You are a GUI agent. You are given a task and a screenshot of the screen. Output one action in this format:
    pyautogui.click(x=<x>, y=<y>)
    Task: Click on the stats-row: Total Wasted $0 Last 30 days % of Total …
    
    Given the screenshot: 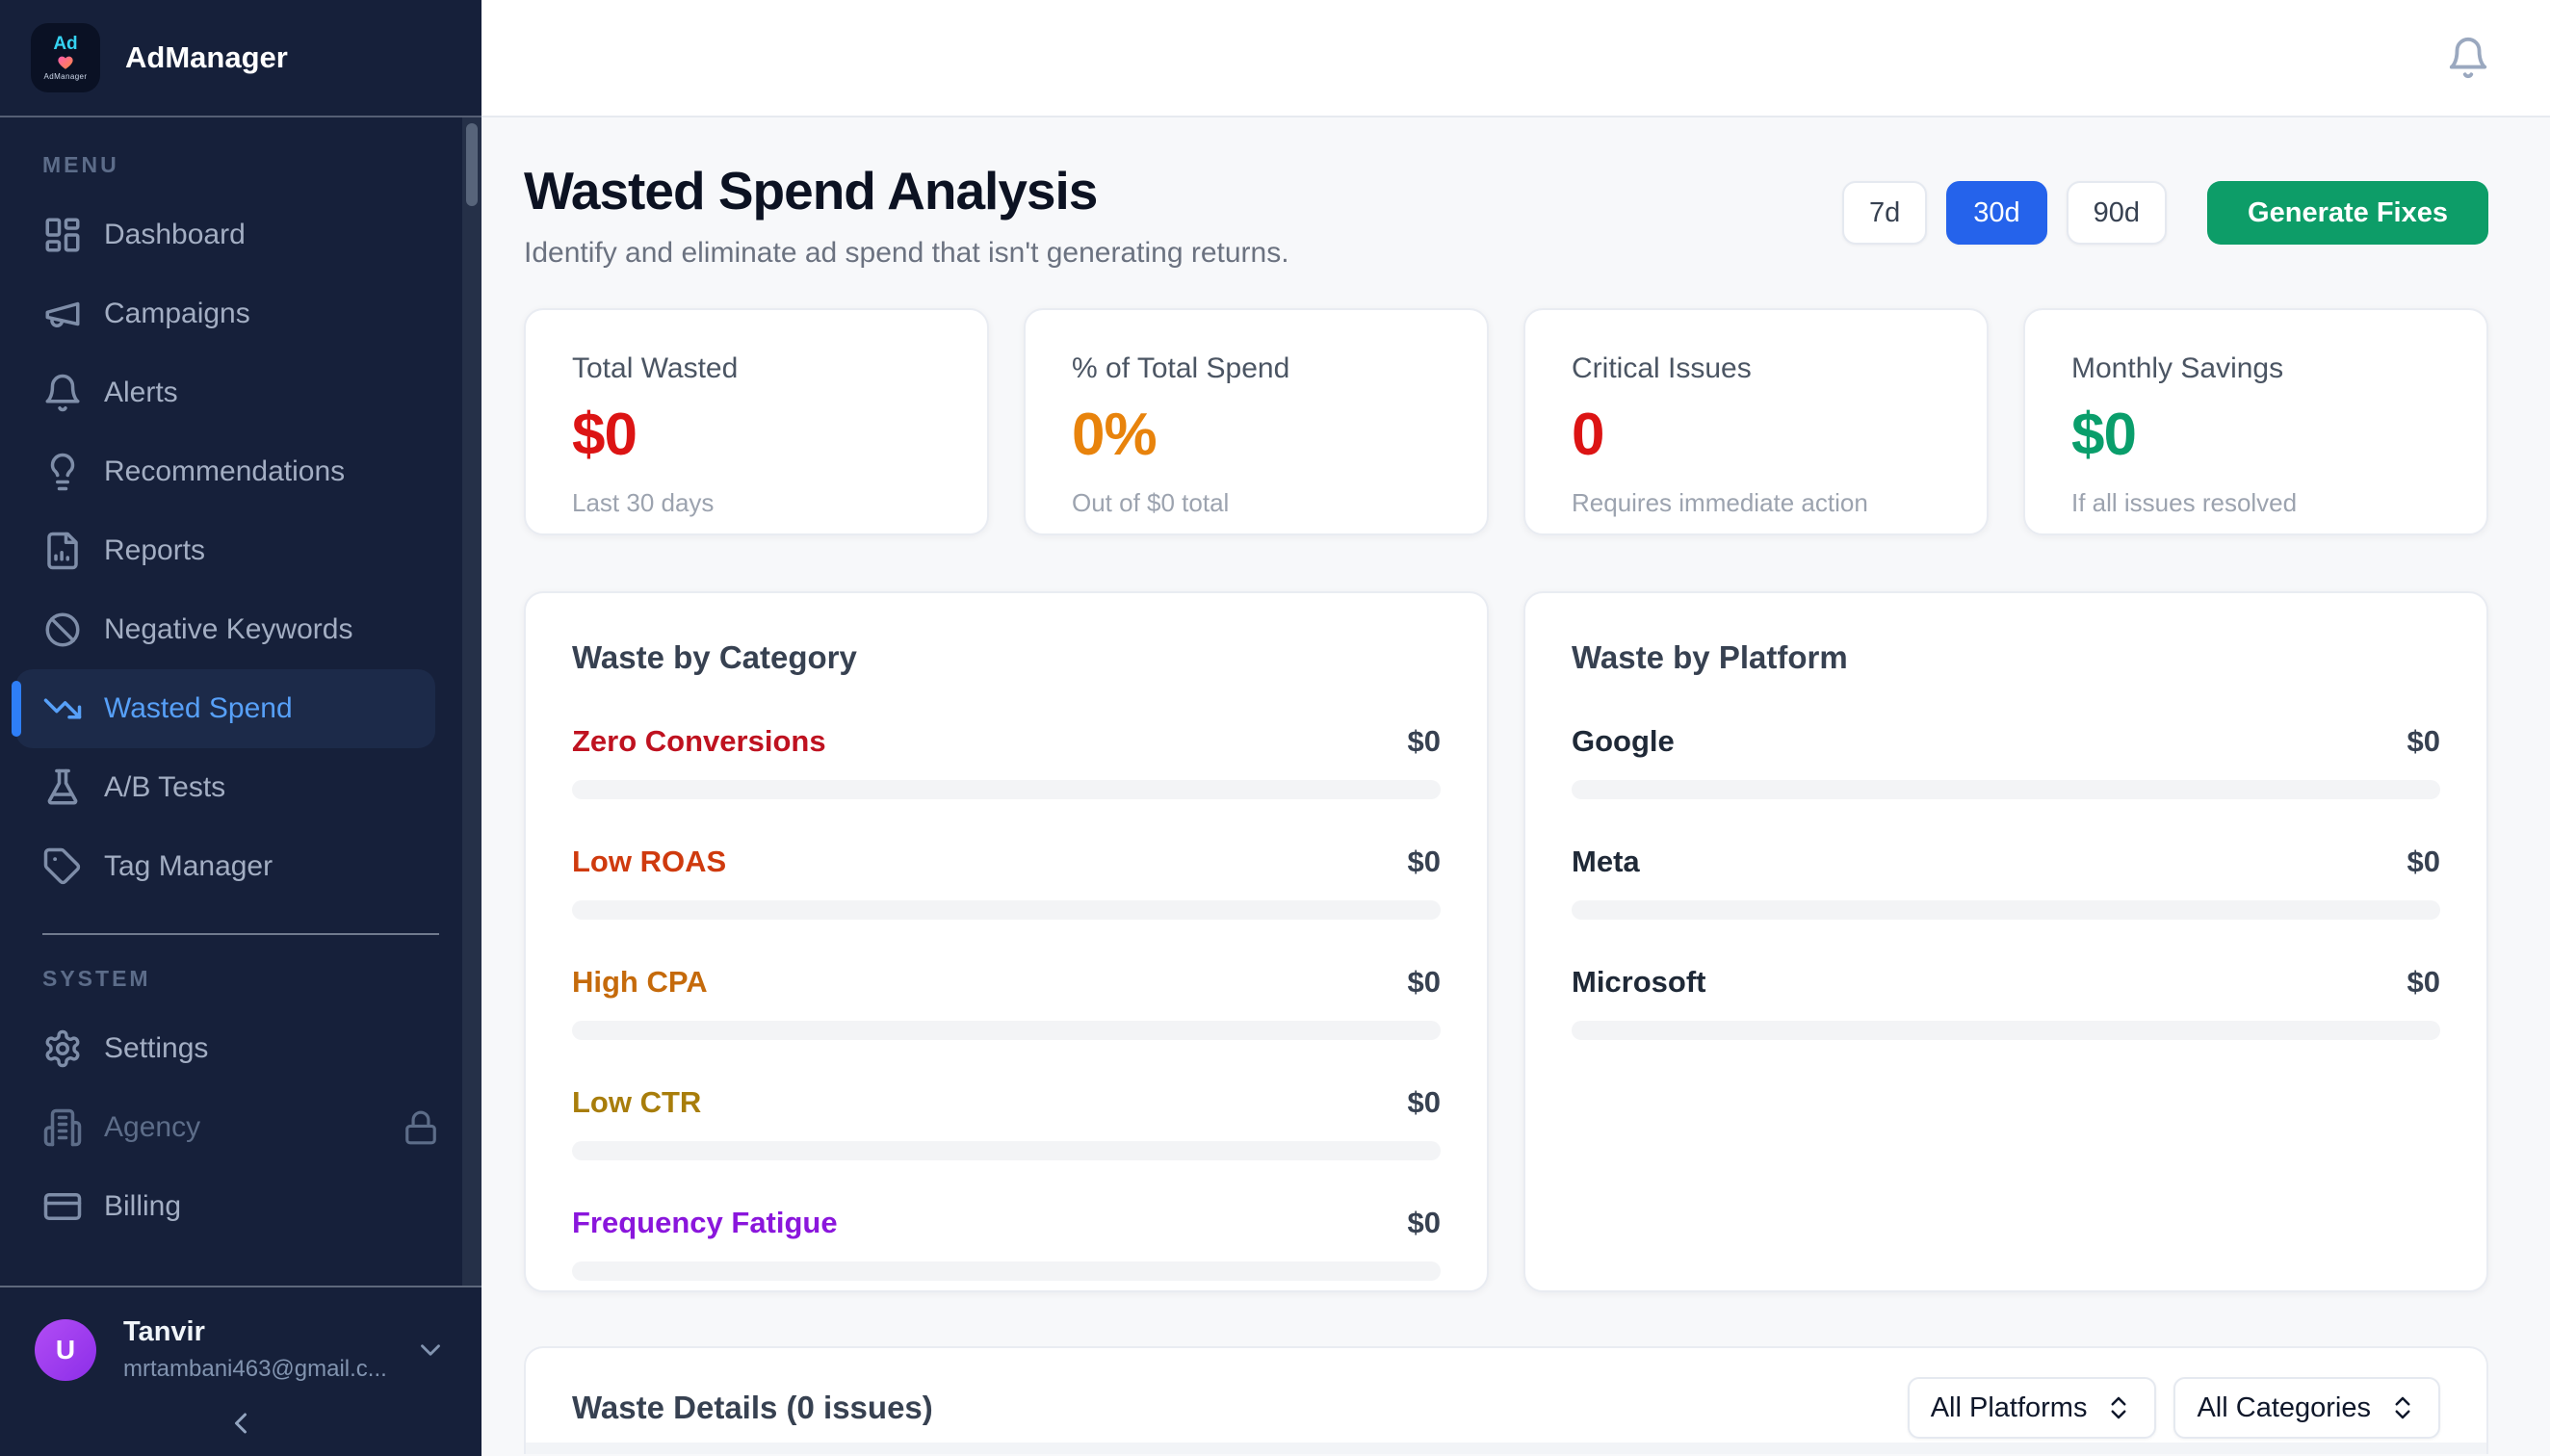 What is the action you would take?
    pyautogui.click(x=1506, y=421)
    